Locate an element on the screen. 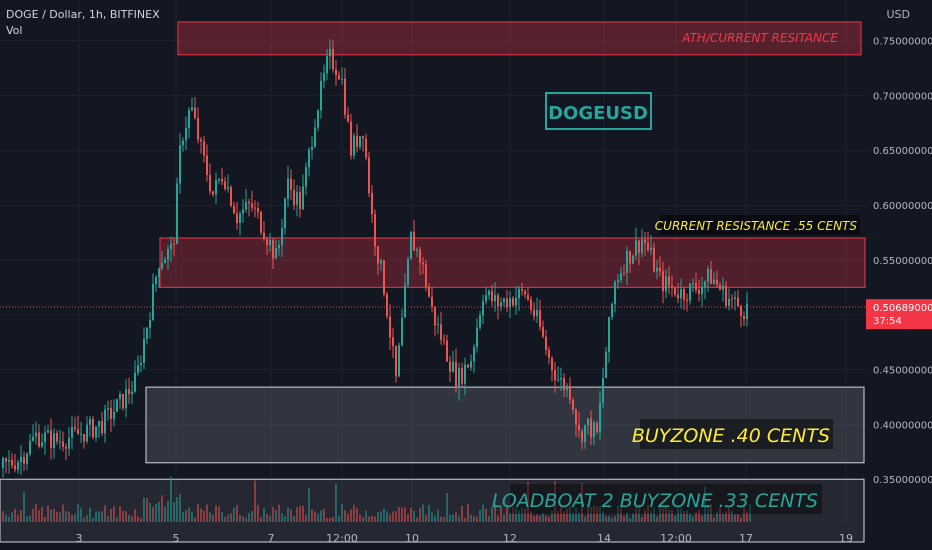 Image resolution: width=932 pixels, height=550 pixels. ath-zone-label: ATH/CURRENT RESITANCE is located at coordinates (759, 38).